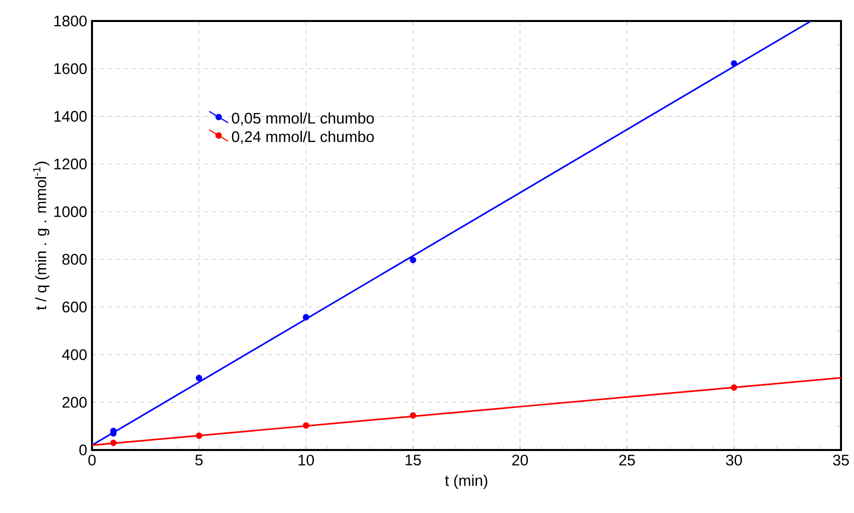 The image size is (854, 513). What do you see at coordinates (41, 236) in the screenshot?
I see `y-axis-title: t / q (min . g . mmol$^{-1}$)` at bounding box center [41, 236].